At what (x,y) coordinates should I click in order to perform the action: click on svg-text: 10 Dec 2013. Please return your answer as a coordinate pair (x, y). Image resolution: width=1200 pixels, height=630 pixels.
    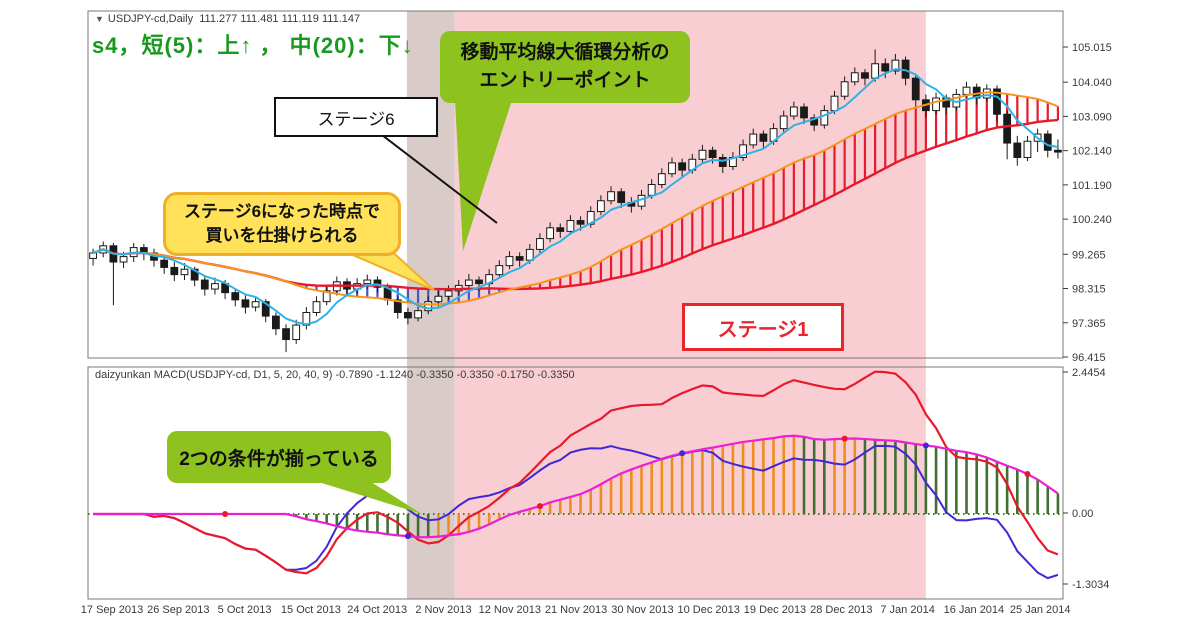
    Looking at the image, I should click on (709, 610).